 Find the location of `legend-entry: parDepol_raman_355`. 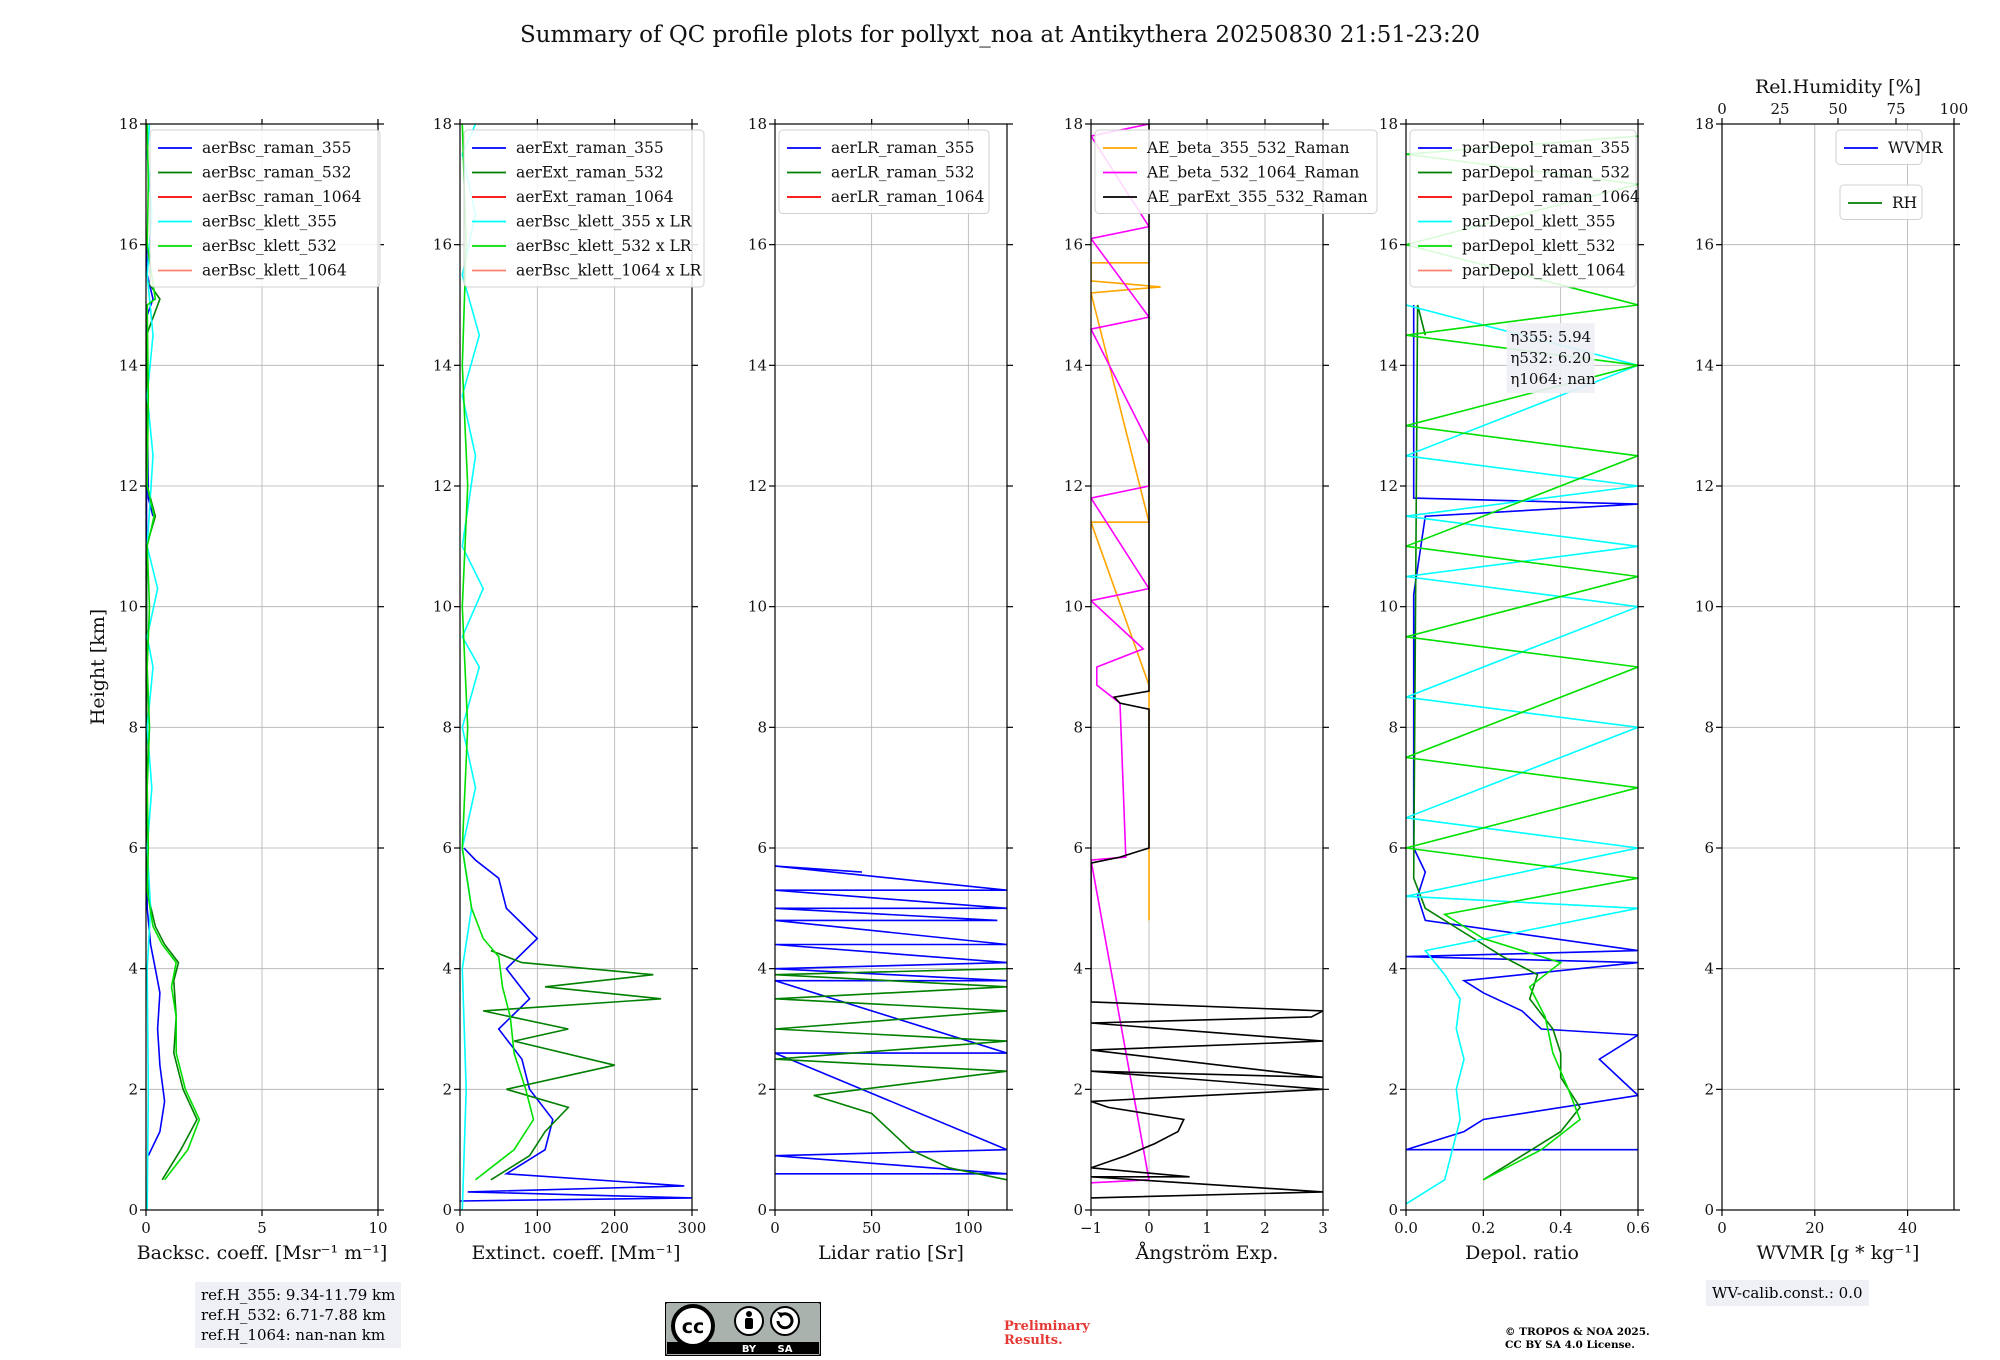

legend-entry: parDepol_raman_355 is located at coordinates (1546, 148).